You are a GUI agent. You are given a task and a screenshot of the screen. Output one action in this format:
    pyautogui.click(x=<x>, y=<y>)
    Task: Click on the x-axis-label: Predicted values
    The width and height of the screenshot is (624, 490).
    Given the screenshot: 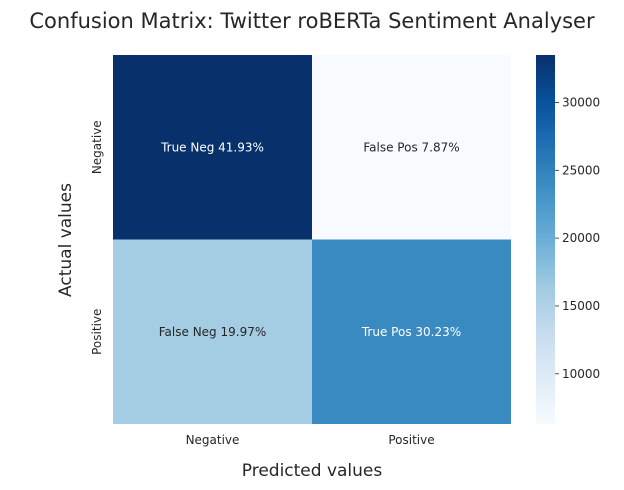 What is the action you would take?
    pyautogui.click(x=312, y=471)
    